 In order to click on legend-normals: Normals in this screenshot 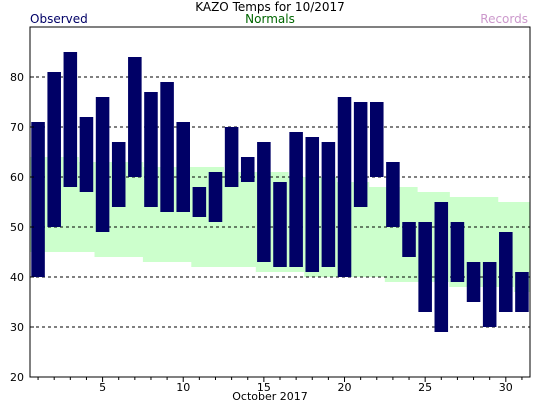, I will do `click(270, 19)`.